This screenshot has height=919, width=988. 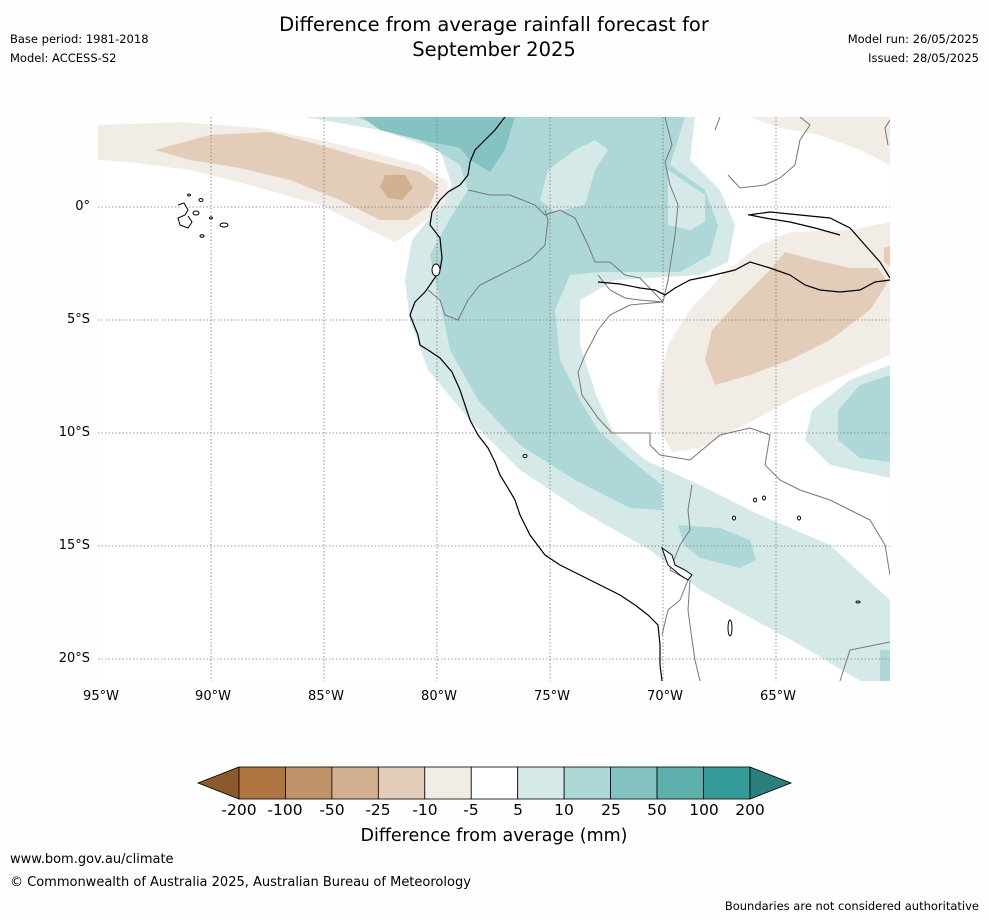 I want to click on colorbar-label: 200, so click(x=750, y=810).